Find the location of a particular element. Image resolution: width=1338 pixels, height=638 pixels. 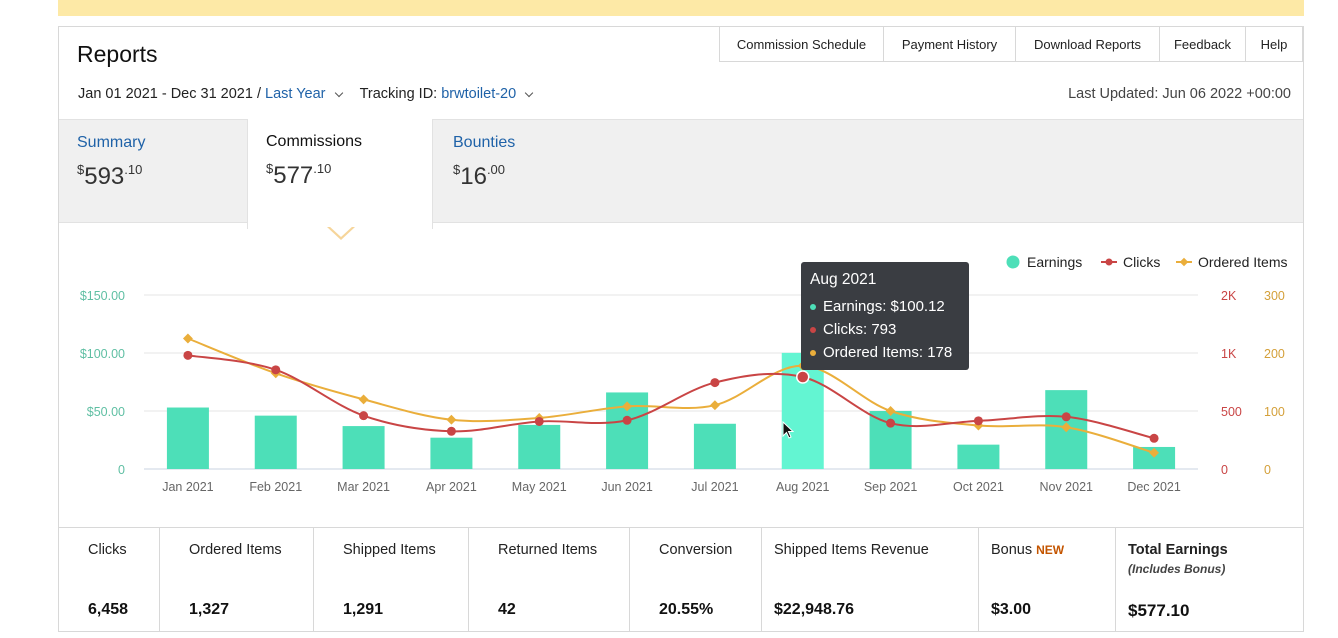

help-link: Help is located at coordinates (1274, 44).